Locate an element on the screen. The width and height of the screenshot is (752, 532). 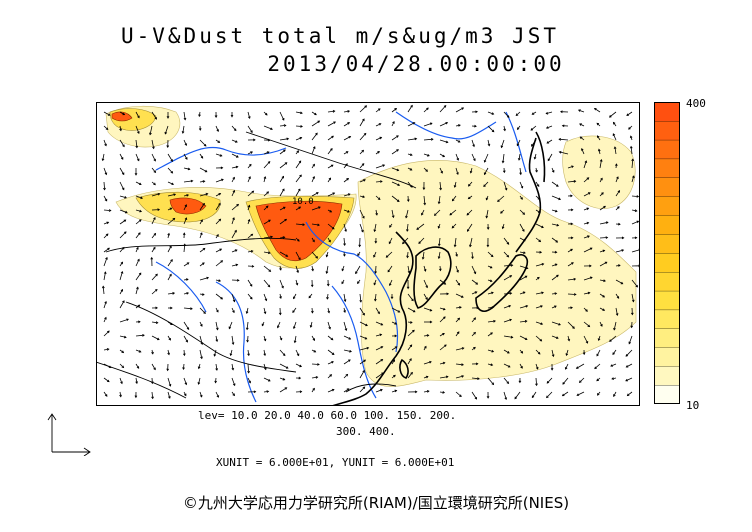
color-scale-cell is located at coordinates (667, 376).